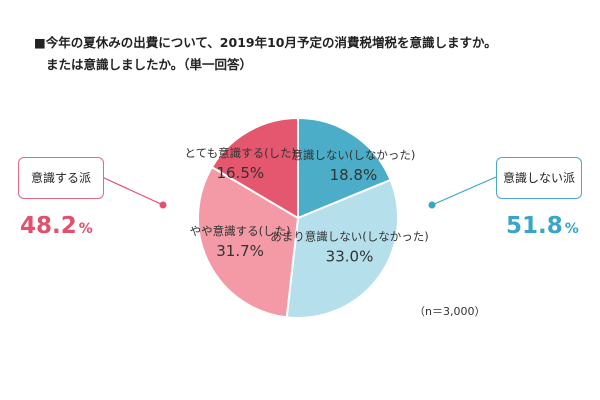  What do you see at coordinates (61, 178) in the screenshot?
I see `group-tag-conscious: 意識する派` at bounding box center [61, 178].